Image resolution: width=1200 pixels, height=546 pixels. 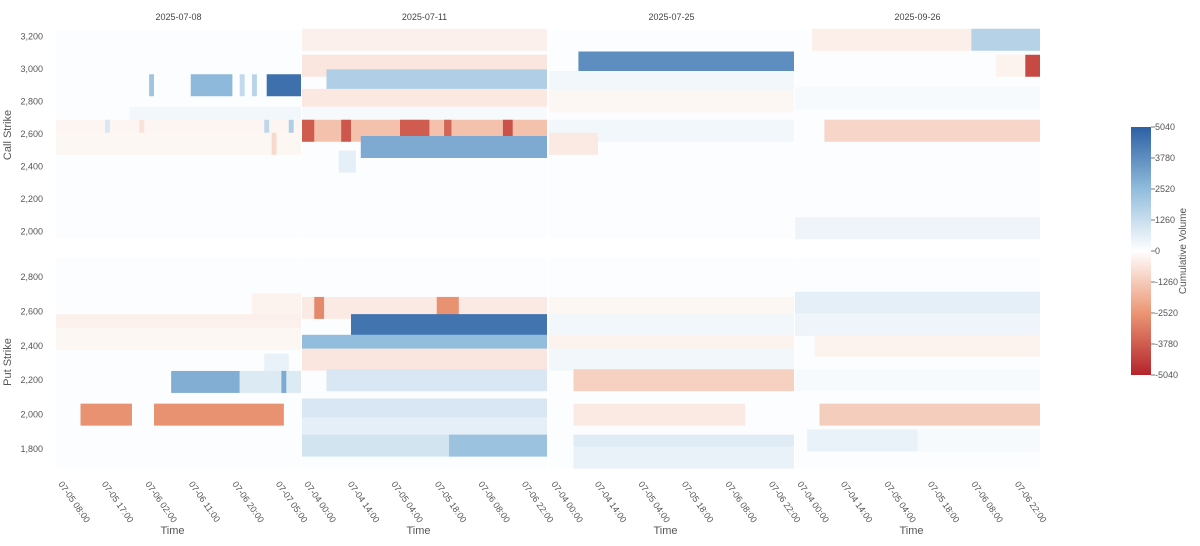 I want to click on call-strike-axis: 3,200 3,000 2,800 2,600 2,400 2,200 2,000, so click(x=31, y=134).